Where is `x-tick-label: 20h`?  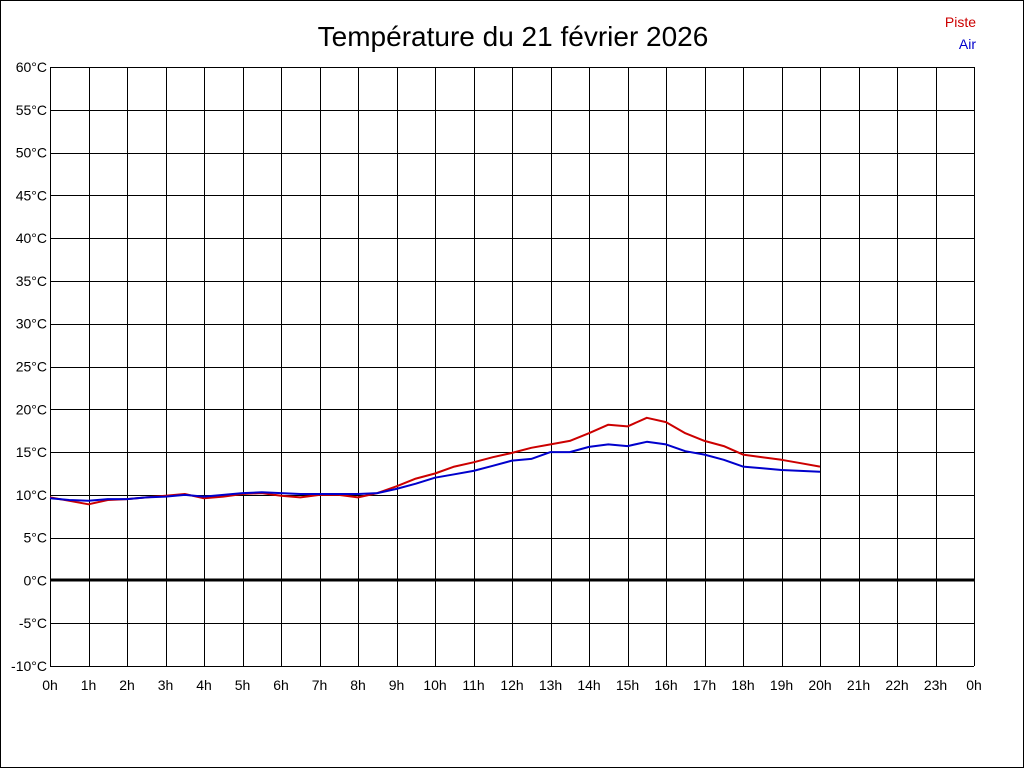 x-tick-label: 20h is located at coordinates (819, 685).